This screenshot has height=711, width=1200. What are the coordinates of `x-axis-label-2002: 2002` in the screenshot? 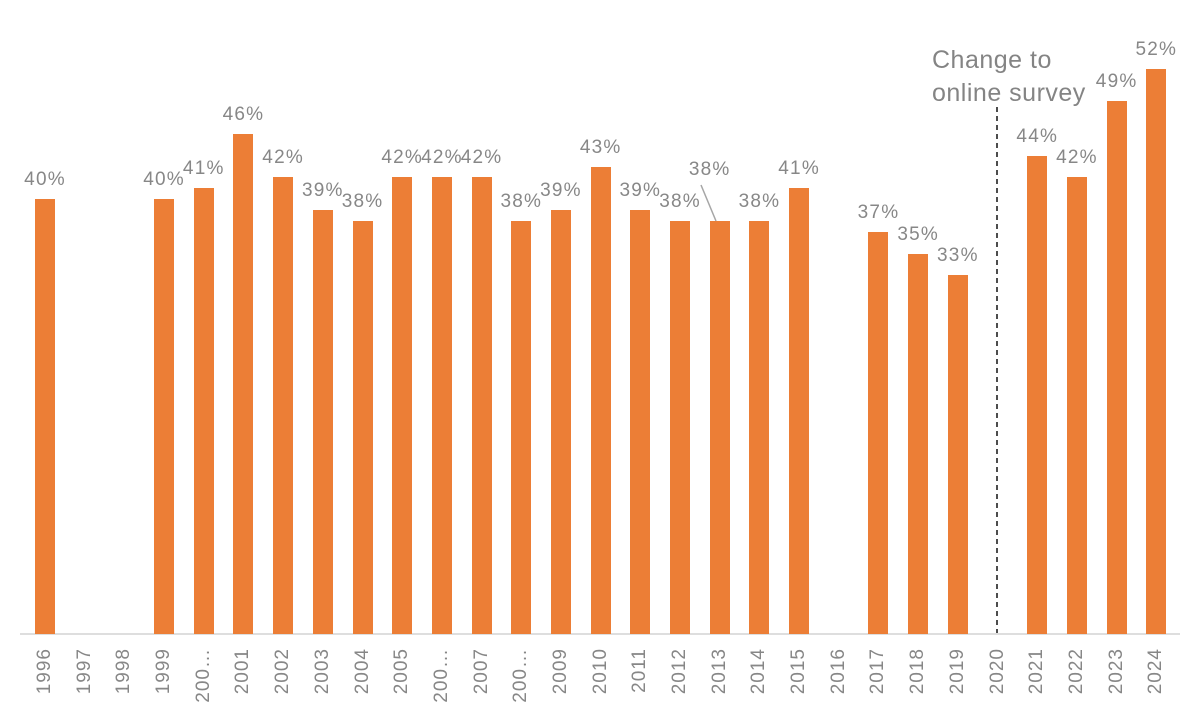 It's located at (283, 671).